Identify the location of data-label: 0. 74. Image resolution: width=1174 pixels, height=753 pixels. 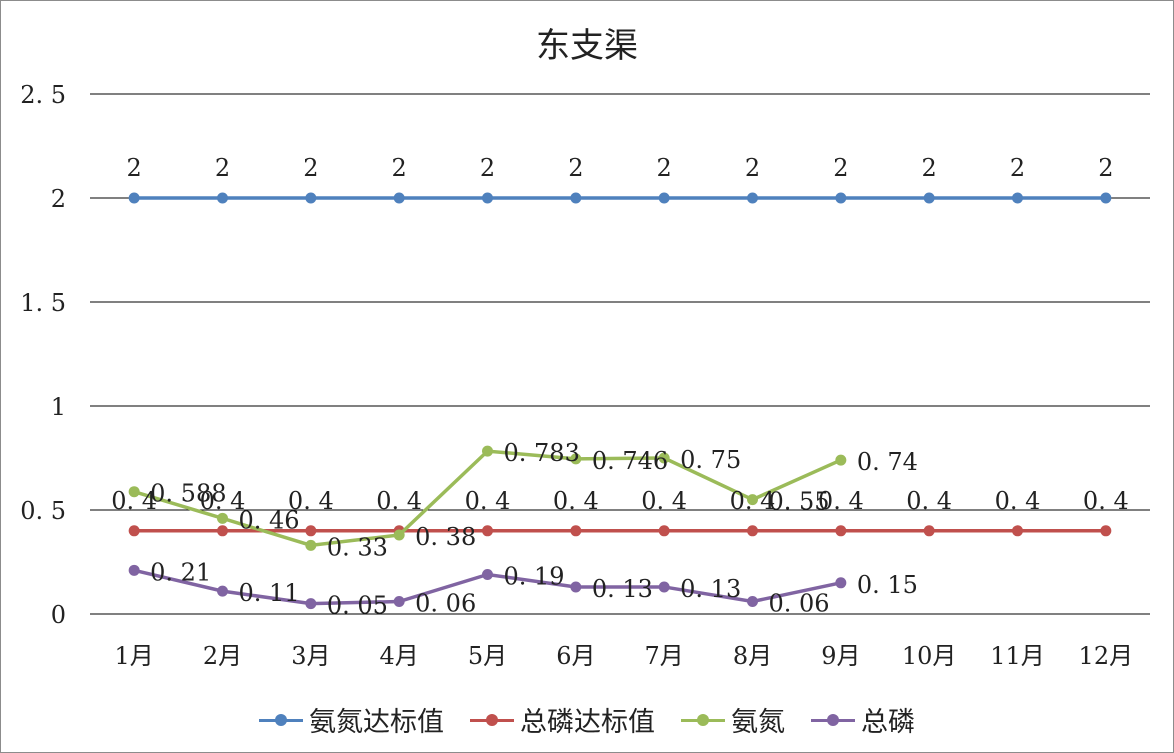
(887, 462).